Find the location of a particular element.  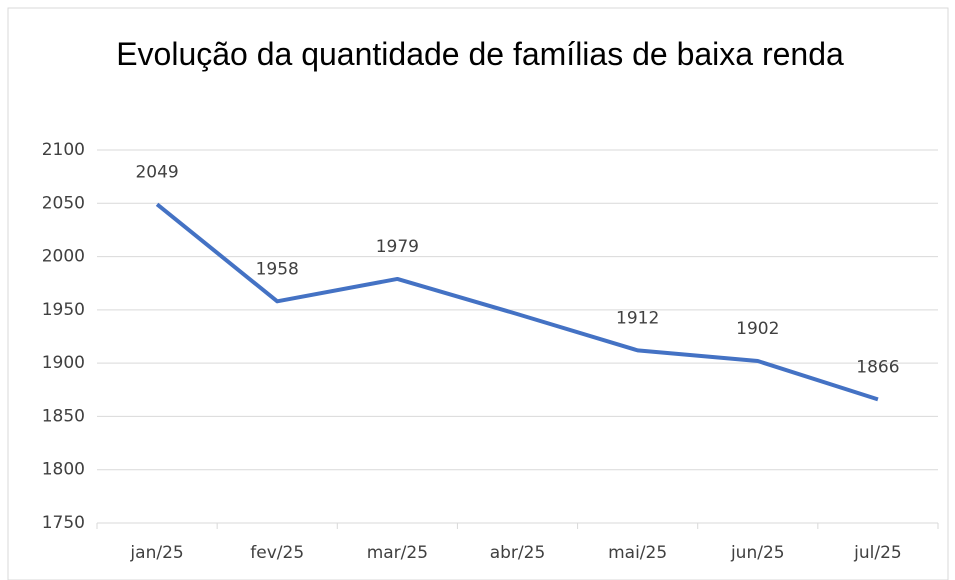

data-label: 1979 is located at coordinates (397, 247).